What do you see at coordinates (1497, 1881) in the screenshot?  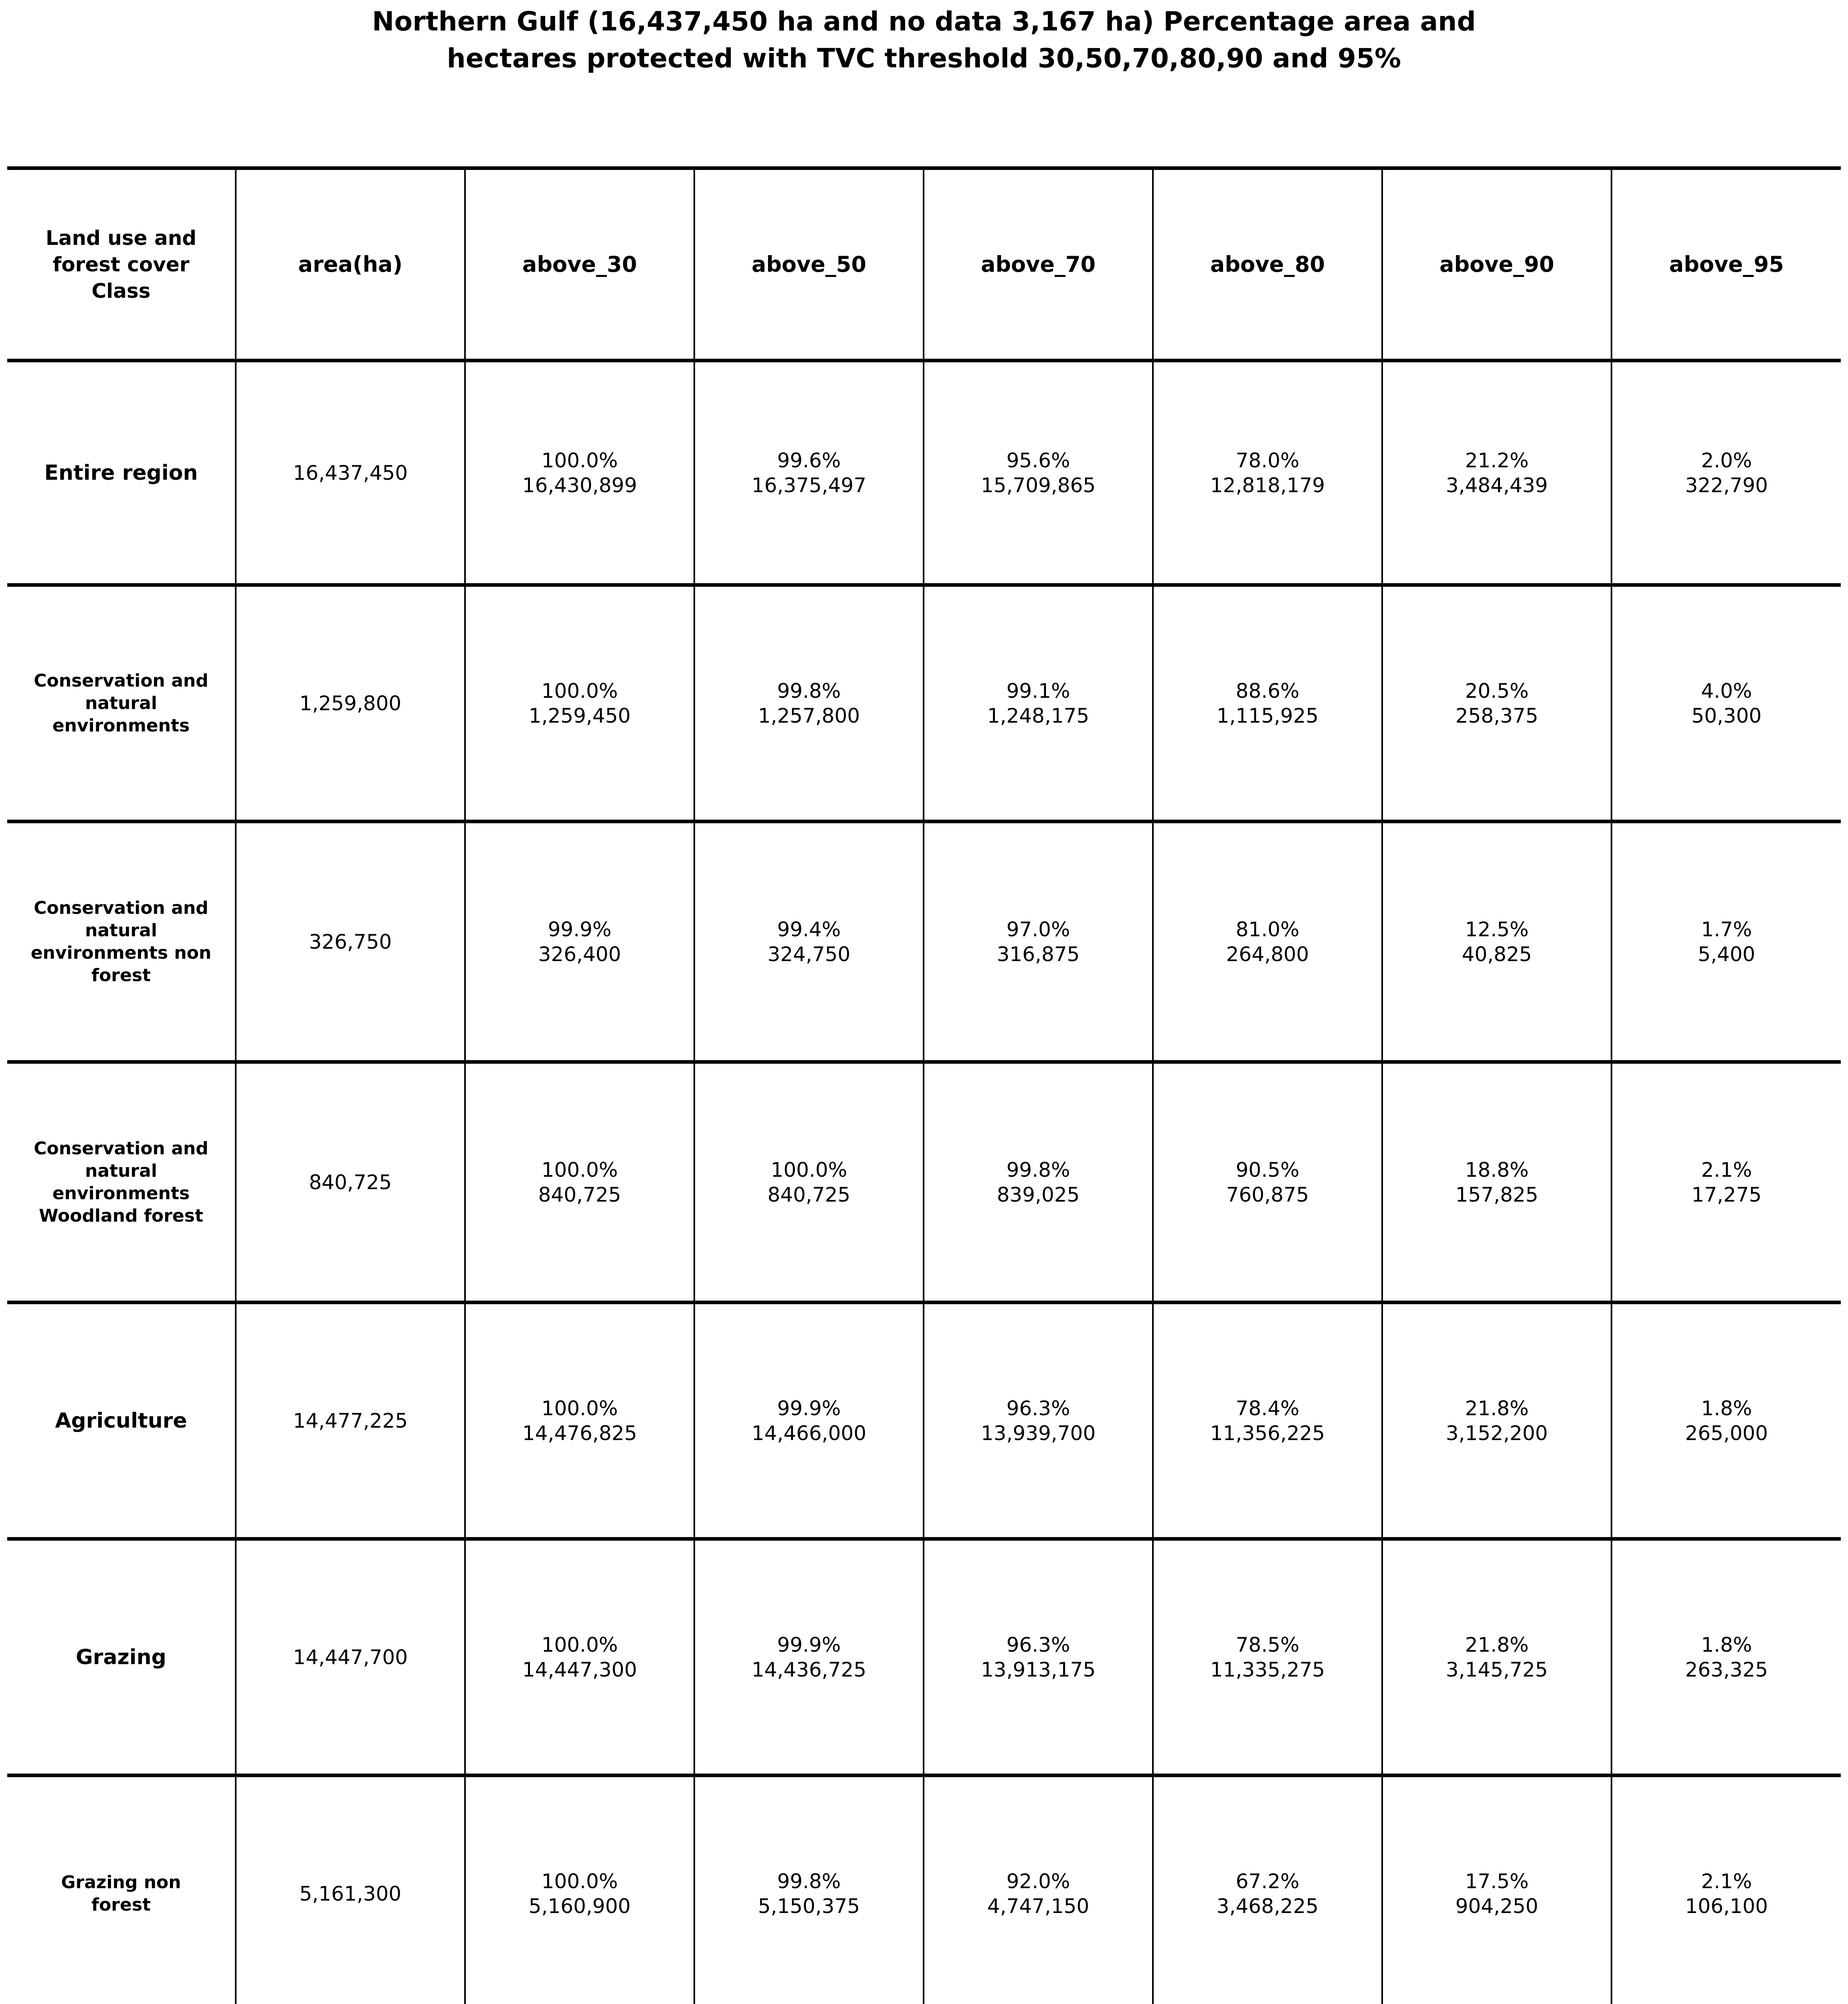 I see `cell-percent: 17.5%` at bounding box center [1497, 1881].